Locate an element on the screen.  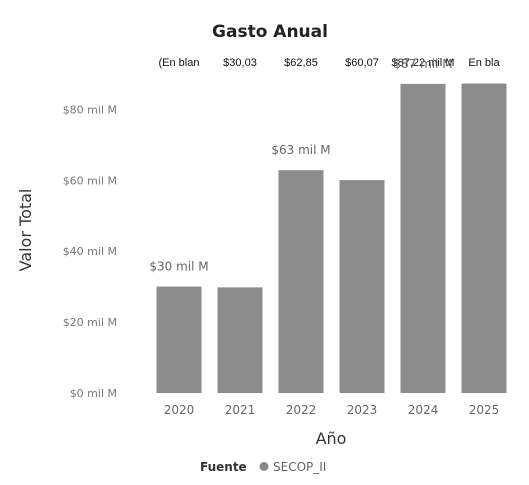
x-tick-label: 2024 is located at coordinates (423, 410).